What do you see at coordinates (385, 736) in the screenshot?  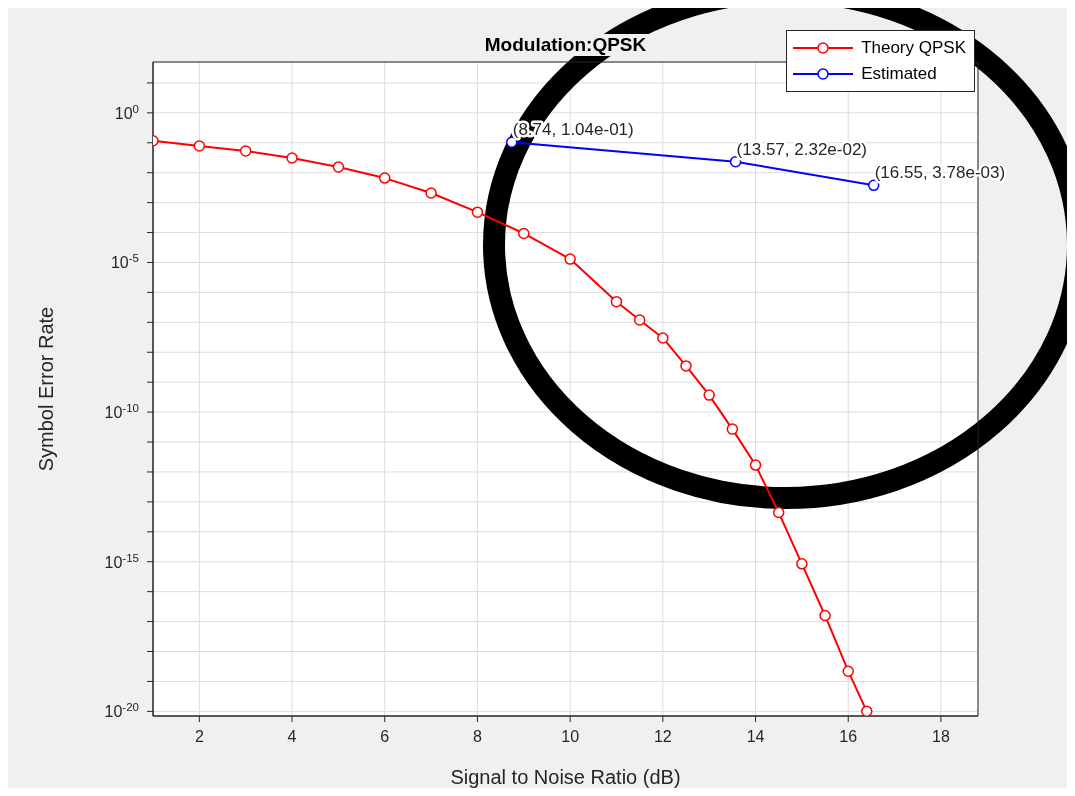 I see `x-tick-label: 6` at bounding box center [385, 736].